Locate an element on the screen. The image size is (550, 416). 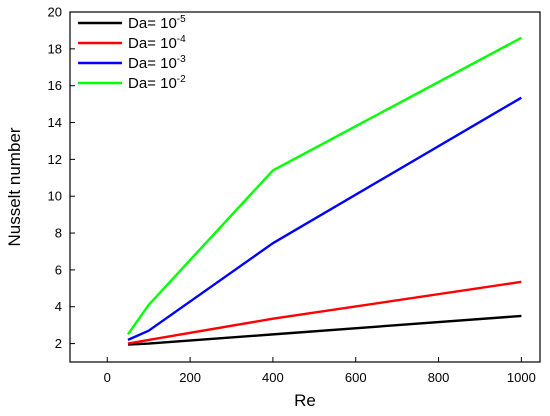
legend-label-2: Da= 10-4 is located at coordinates (157, 43).